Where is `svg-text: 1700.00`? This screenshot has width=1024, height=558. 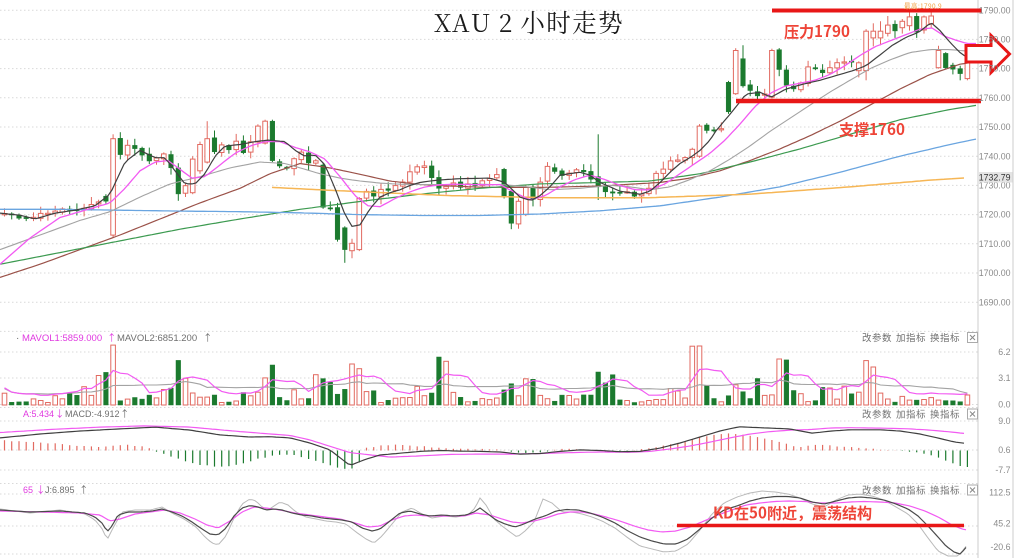 svg-text: 1700.00 is located at coordinates (995, 273).